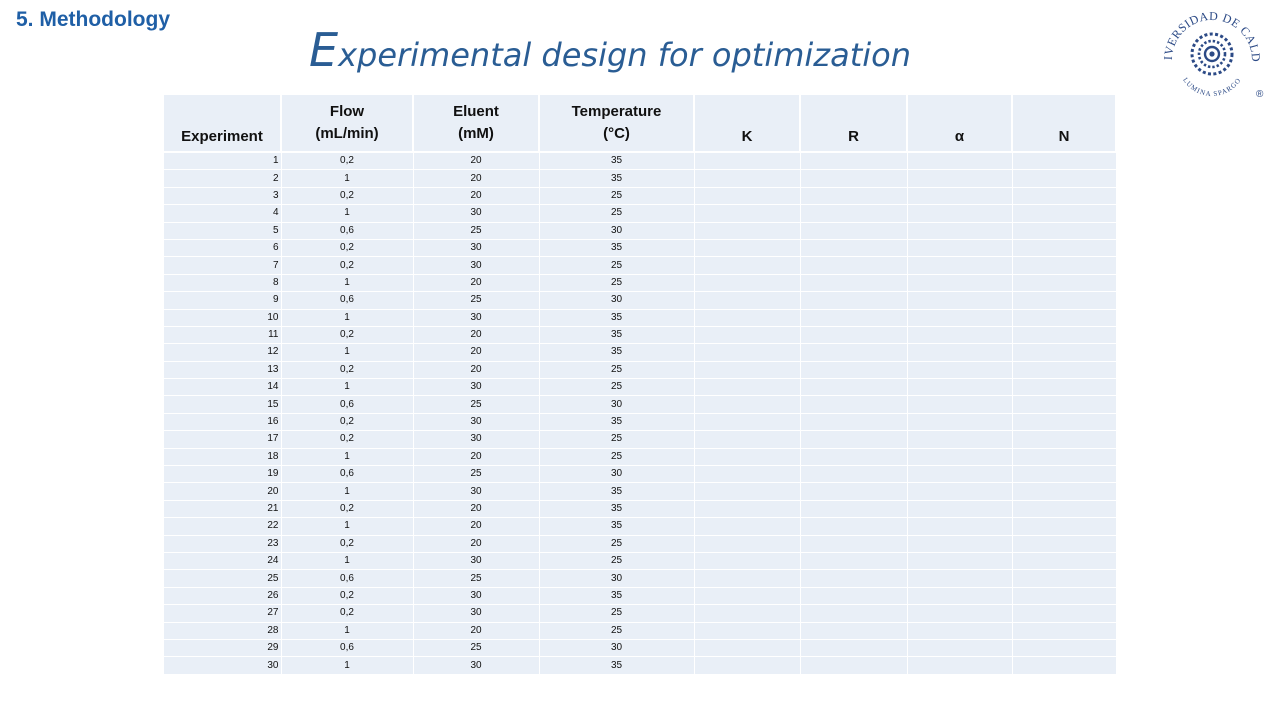 The height and width of the screenshot is (720, 1280). I want to click on cell-experiment: 26, so click(222, 596).